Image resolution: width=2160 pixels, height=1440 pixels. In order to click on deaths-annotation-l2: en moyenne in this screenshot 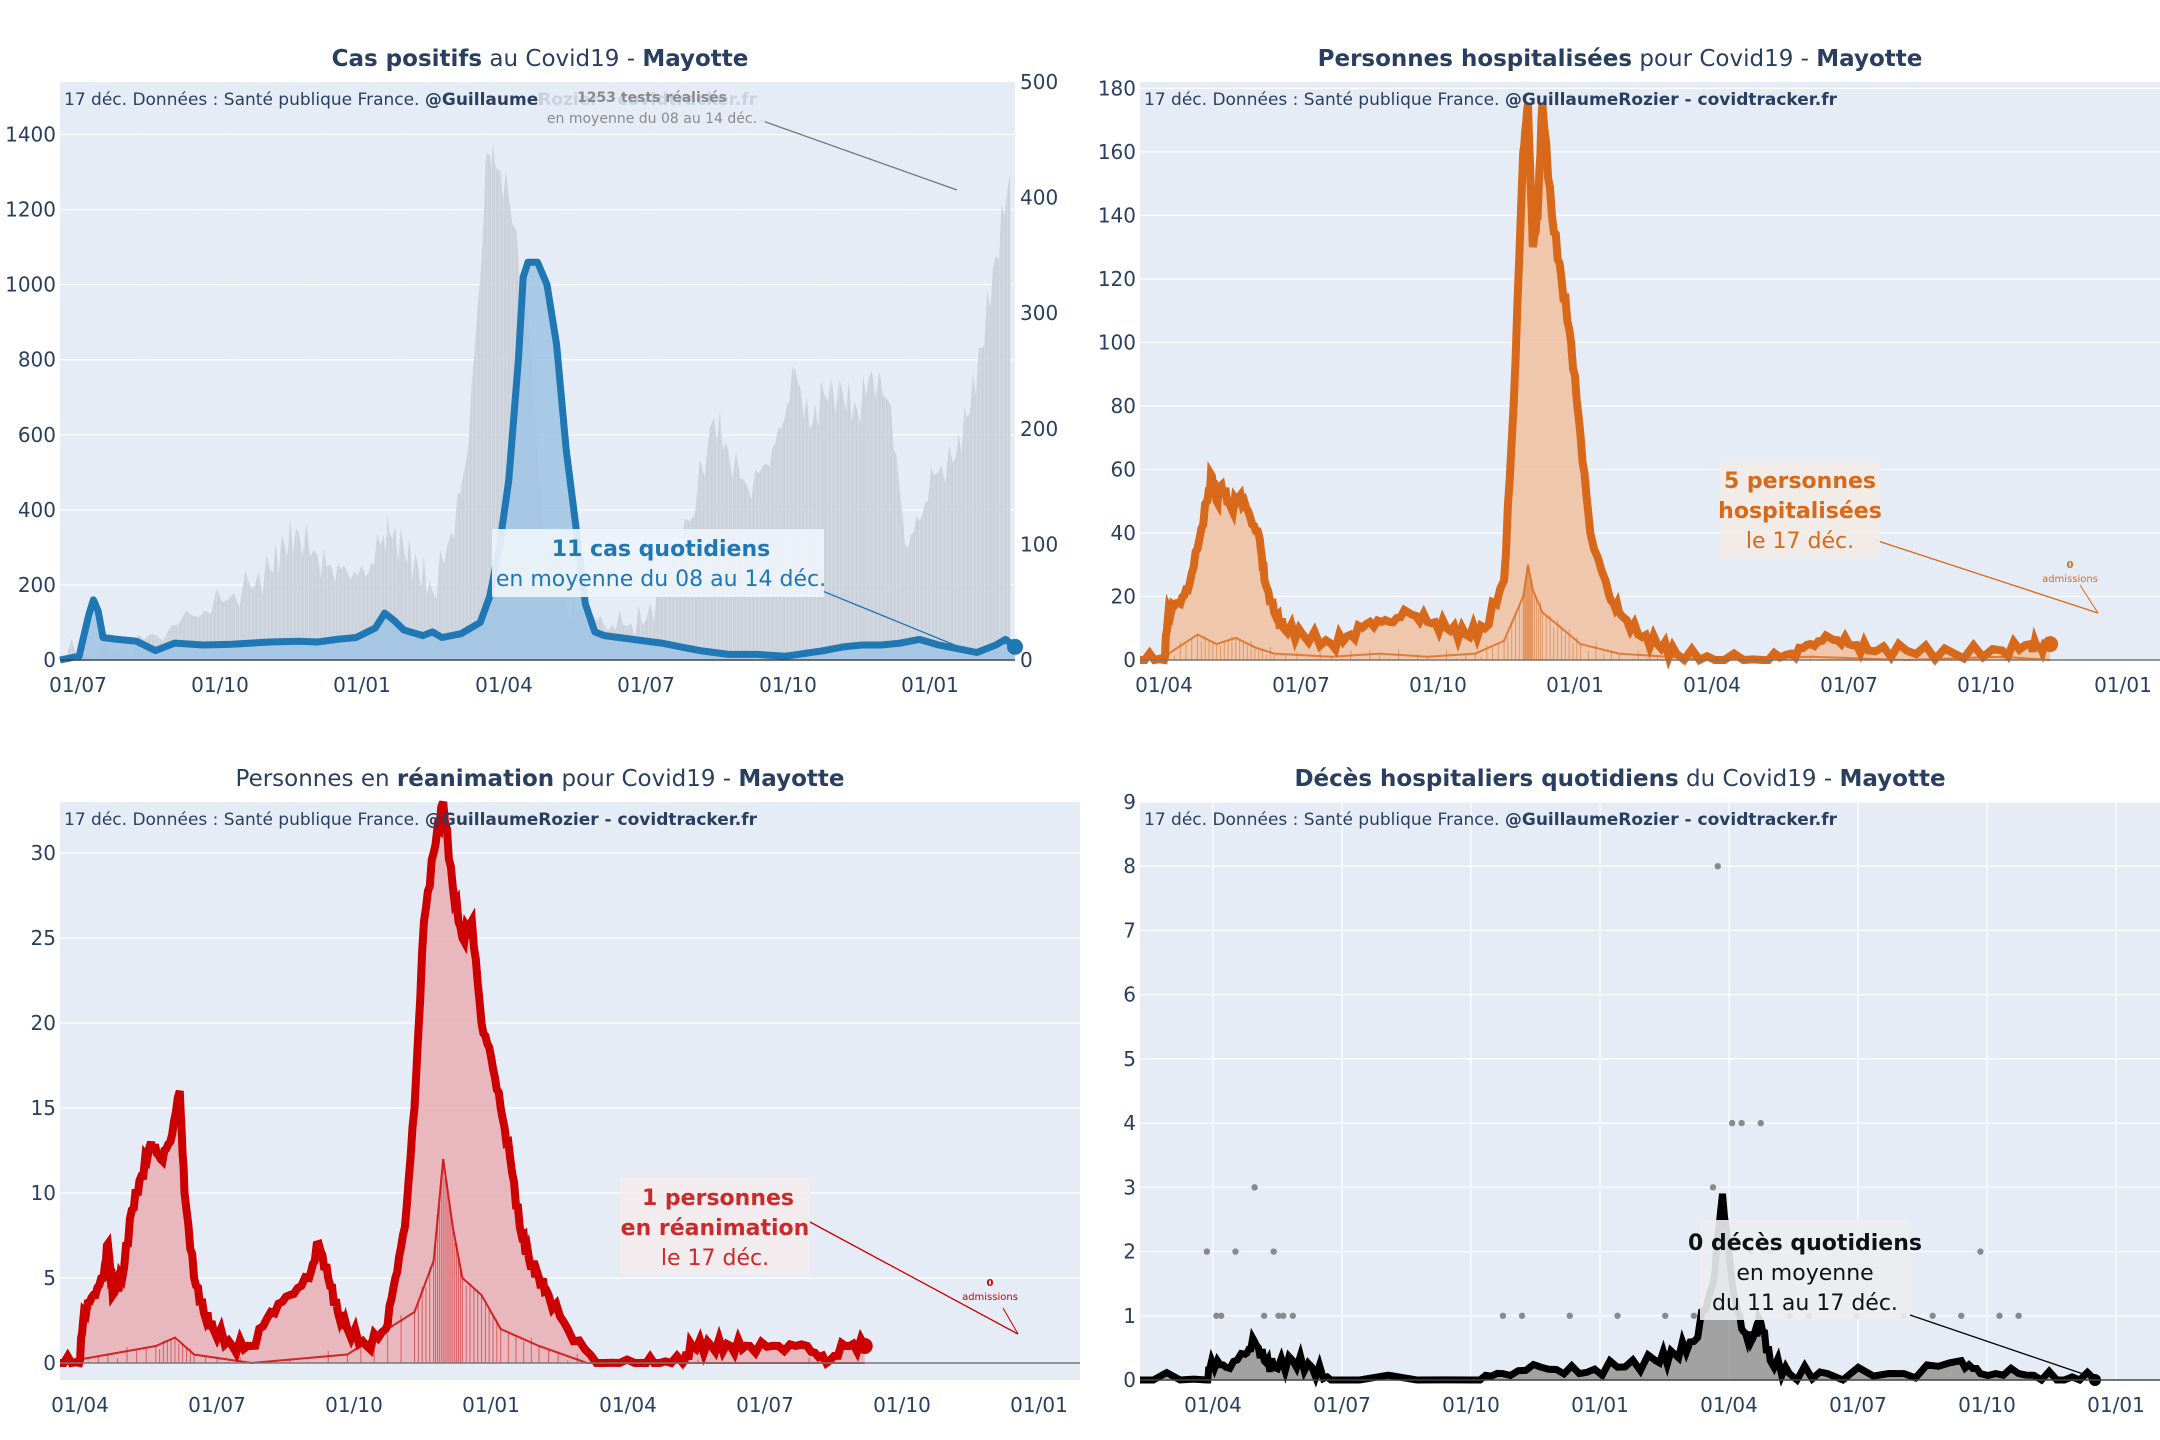, I will do `click(1804, 1273)`.